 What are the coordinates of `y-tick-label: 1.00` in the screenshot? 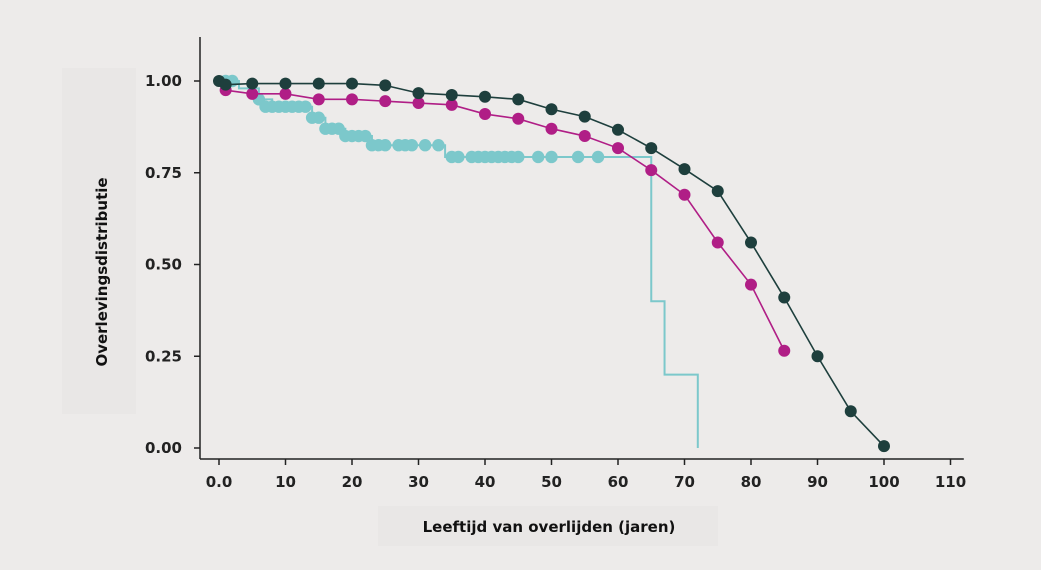 It's located at (163, 81).